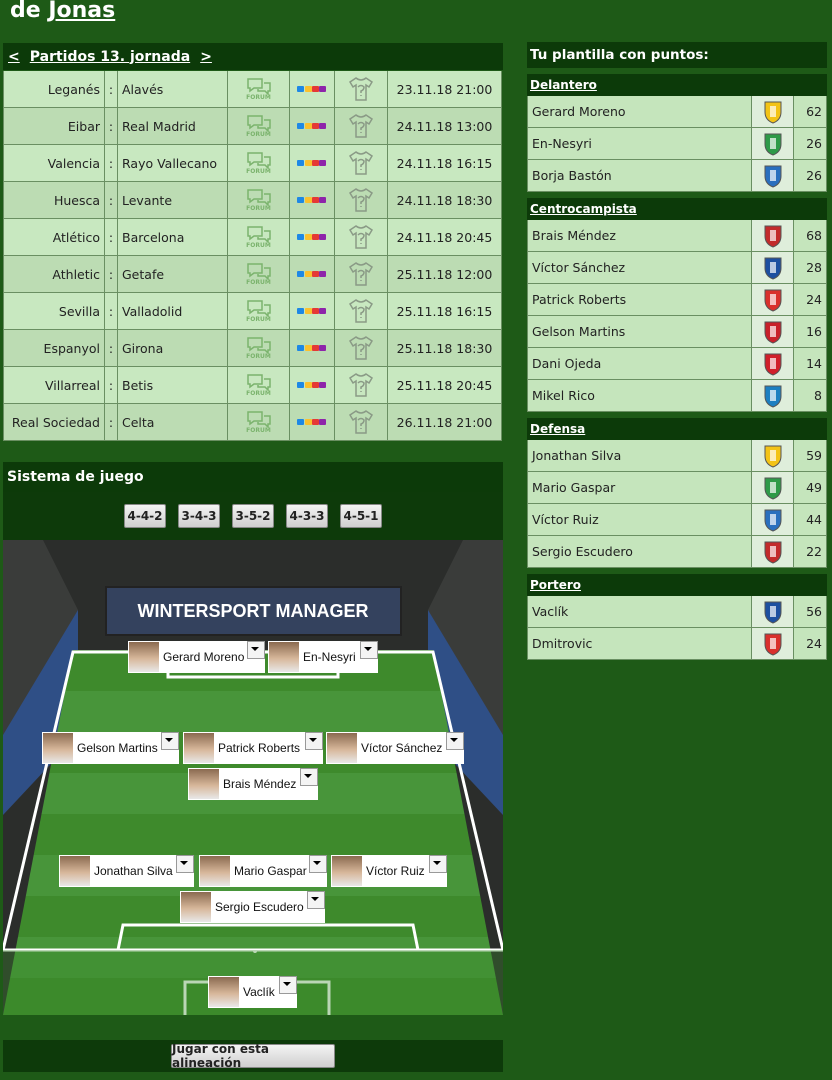 The image size is (832, 1080). I want to click on group-name: Portero, so click(555, 585).